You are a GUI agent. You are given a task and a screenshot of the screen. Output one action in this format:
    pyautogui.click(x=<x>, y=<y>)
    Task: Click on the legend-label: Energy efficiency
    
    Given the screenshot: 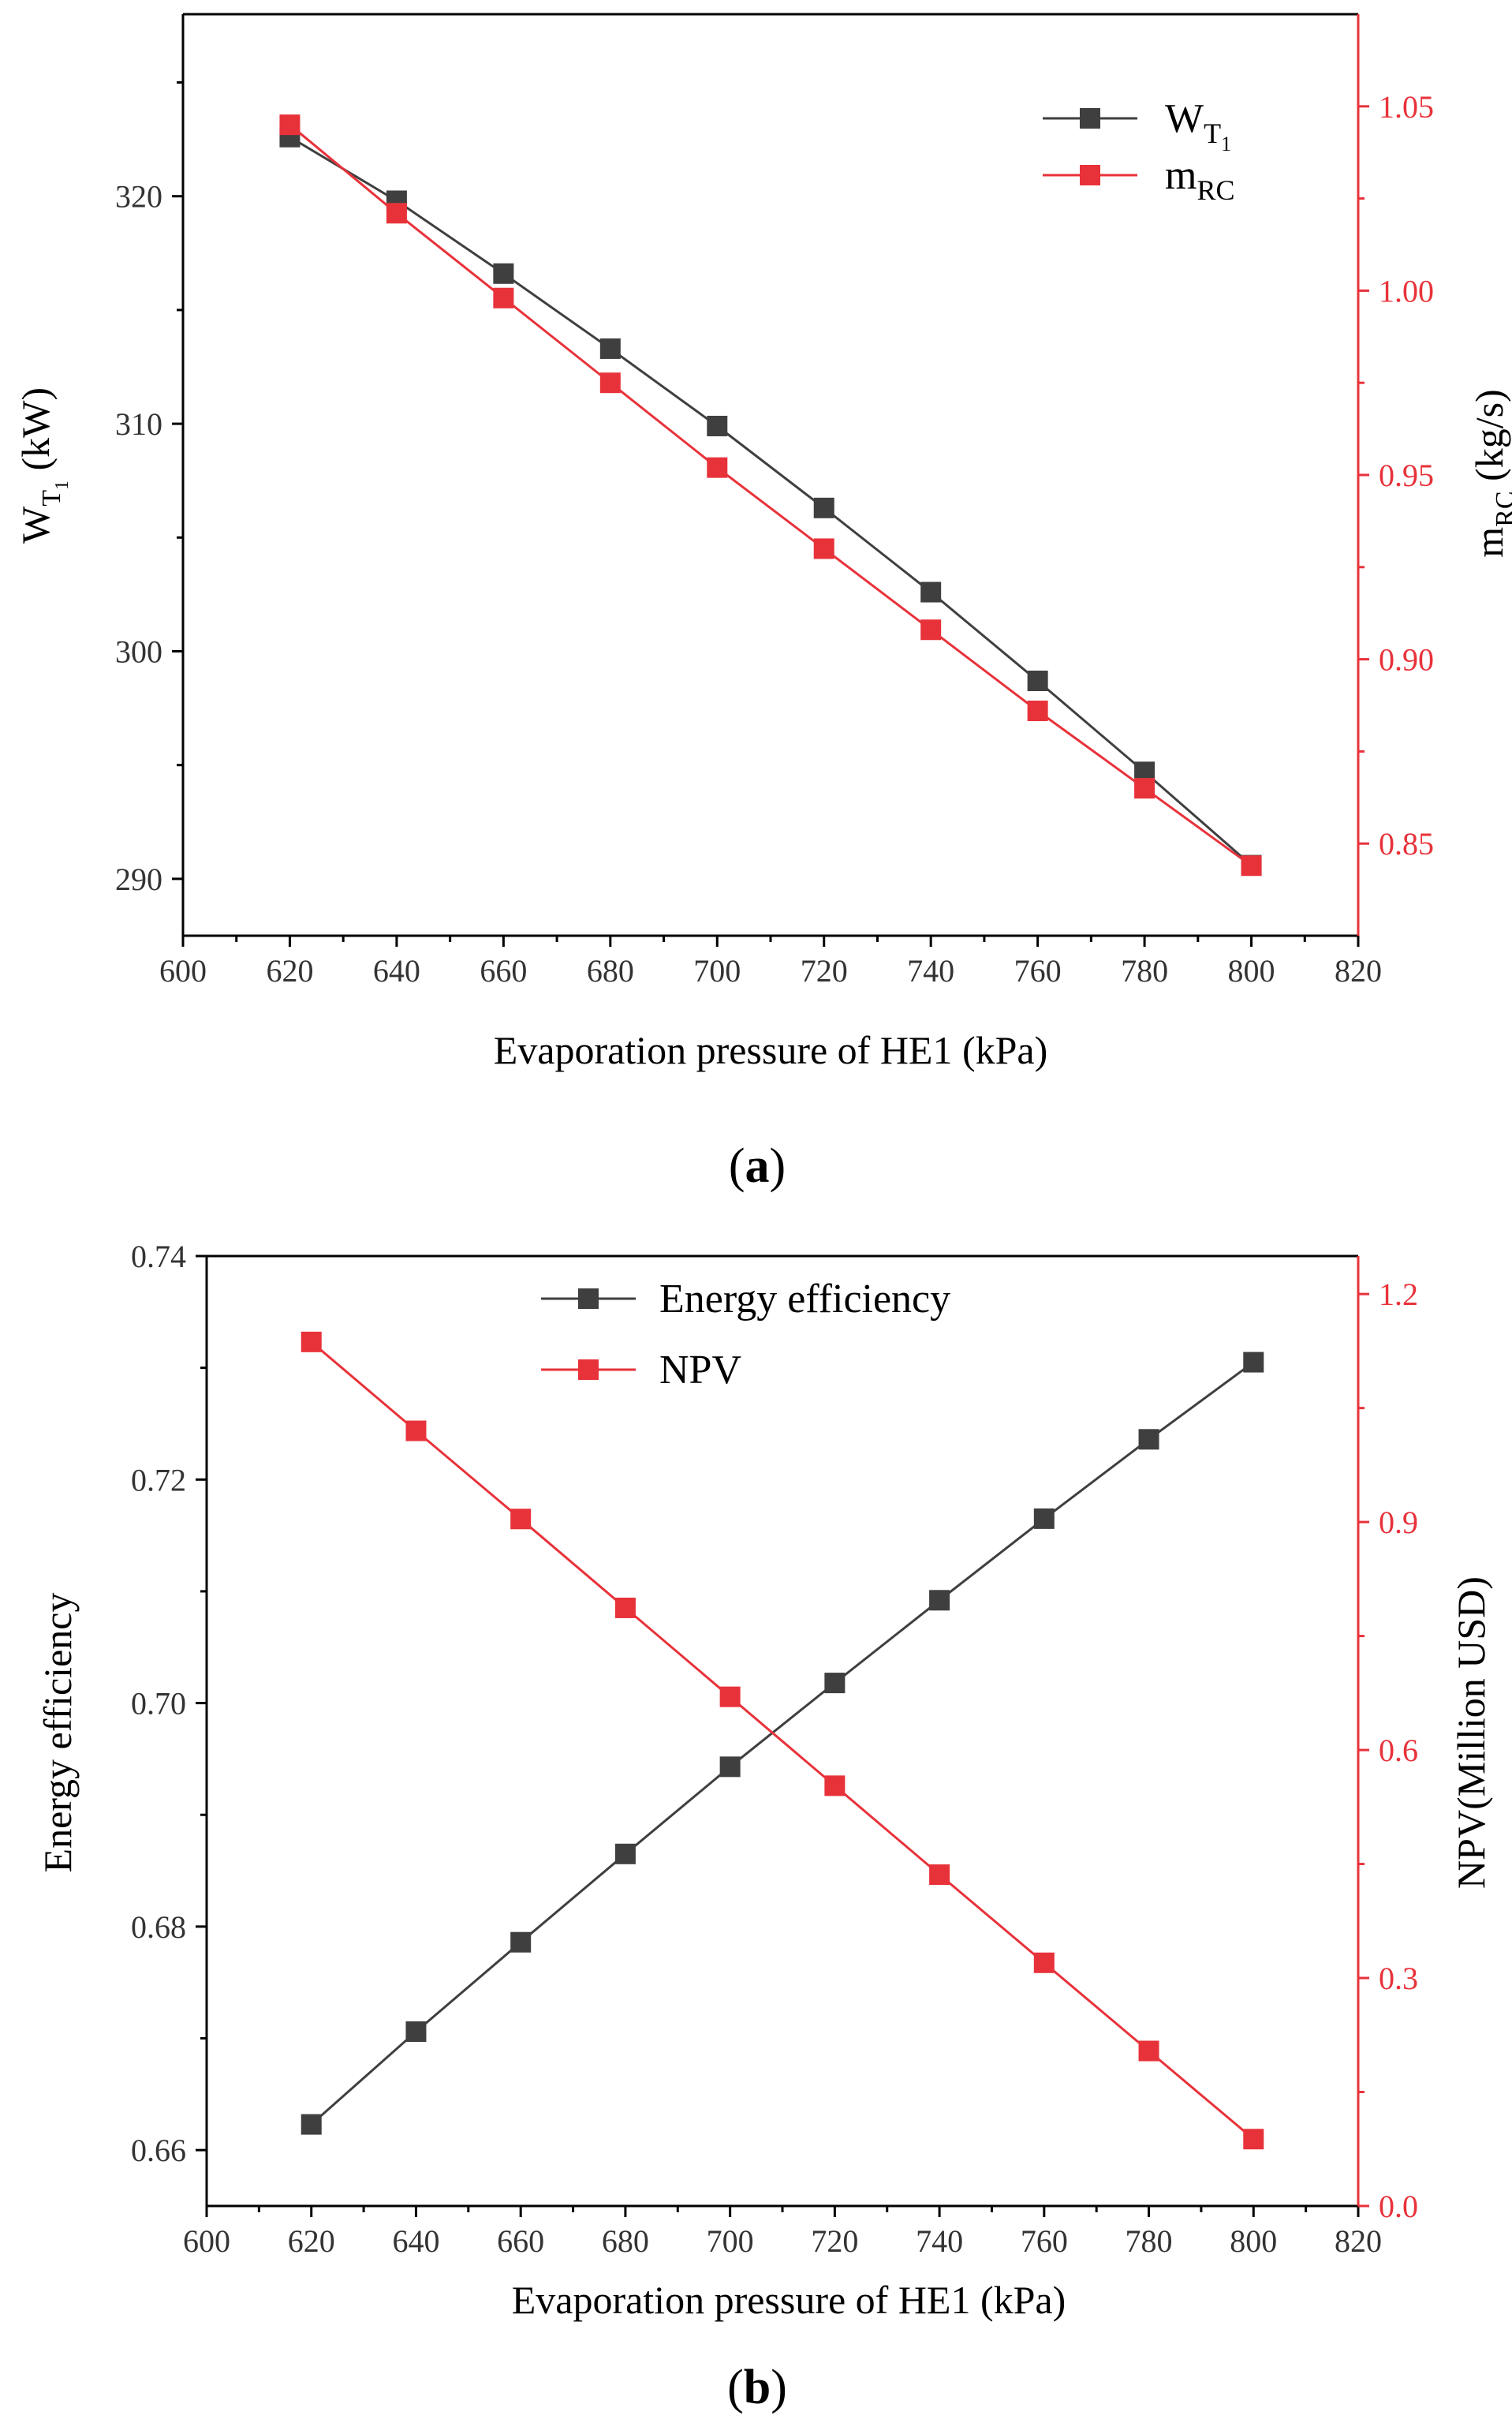 What is the action you would take?
    pyautogui.click(x=804, y=1299)
    